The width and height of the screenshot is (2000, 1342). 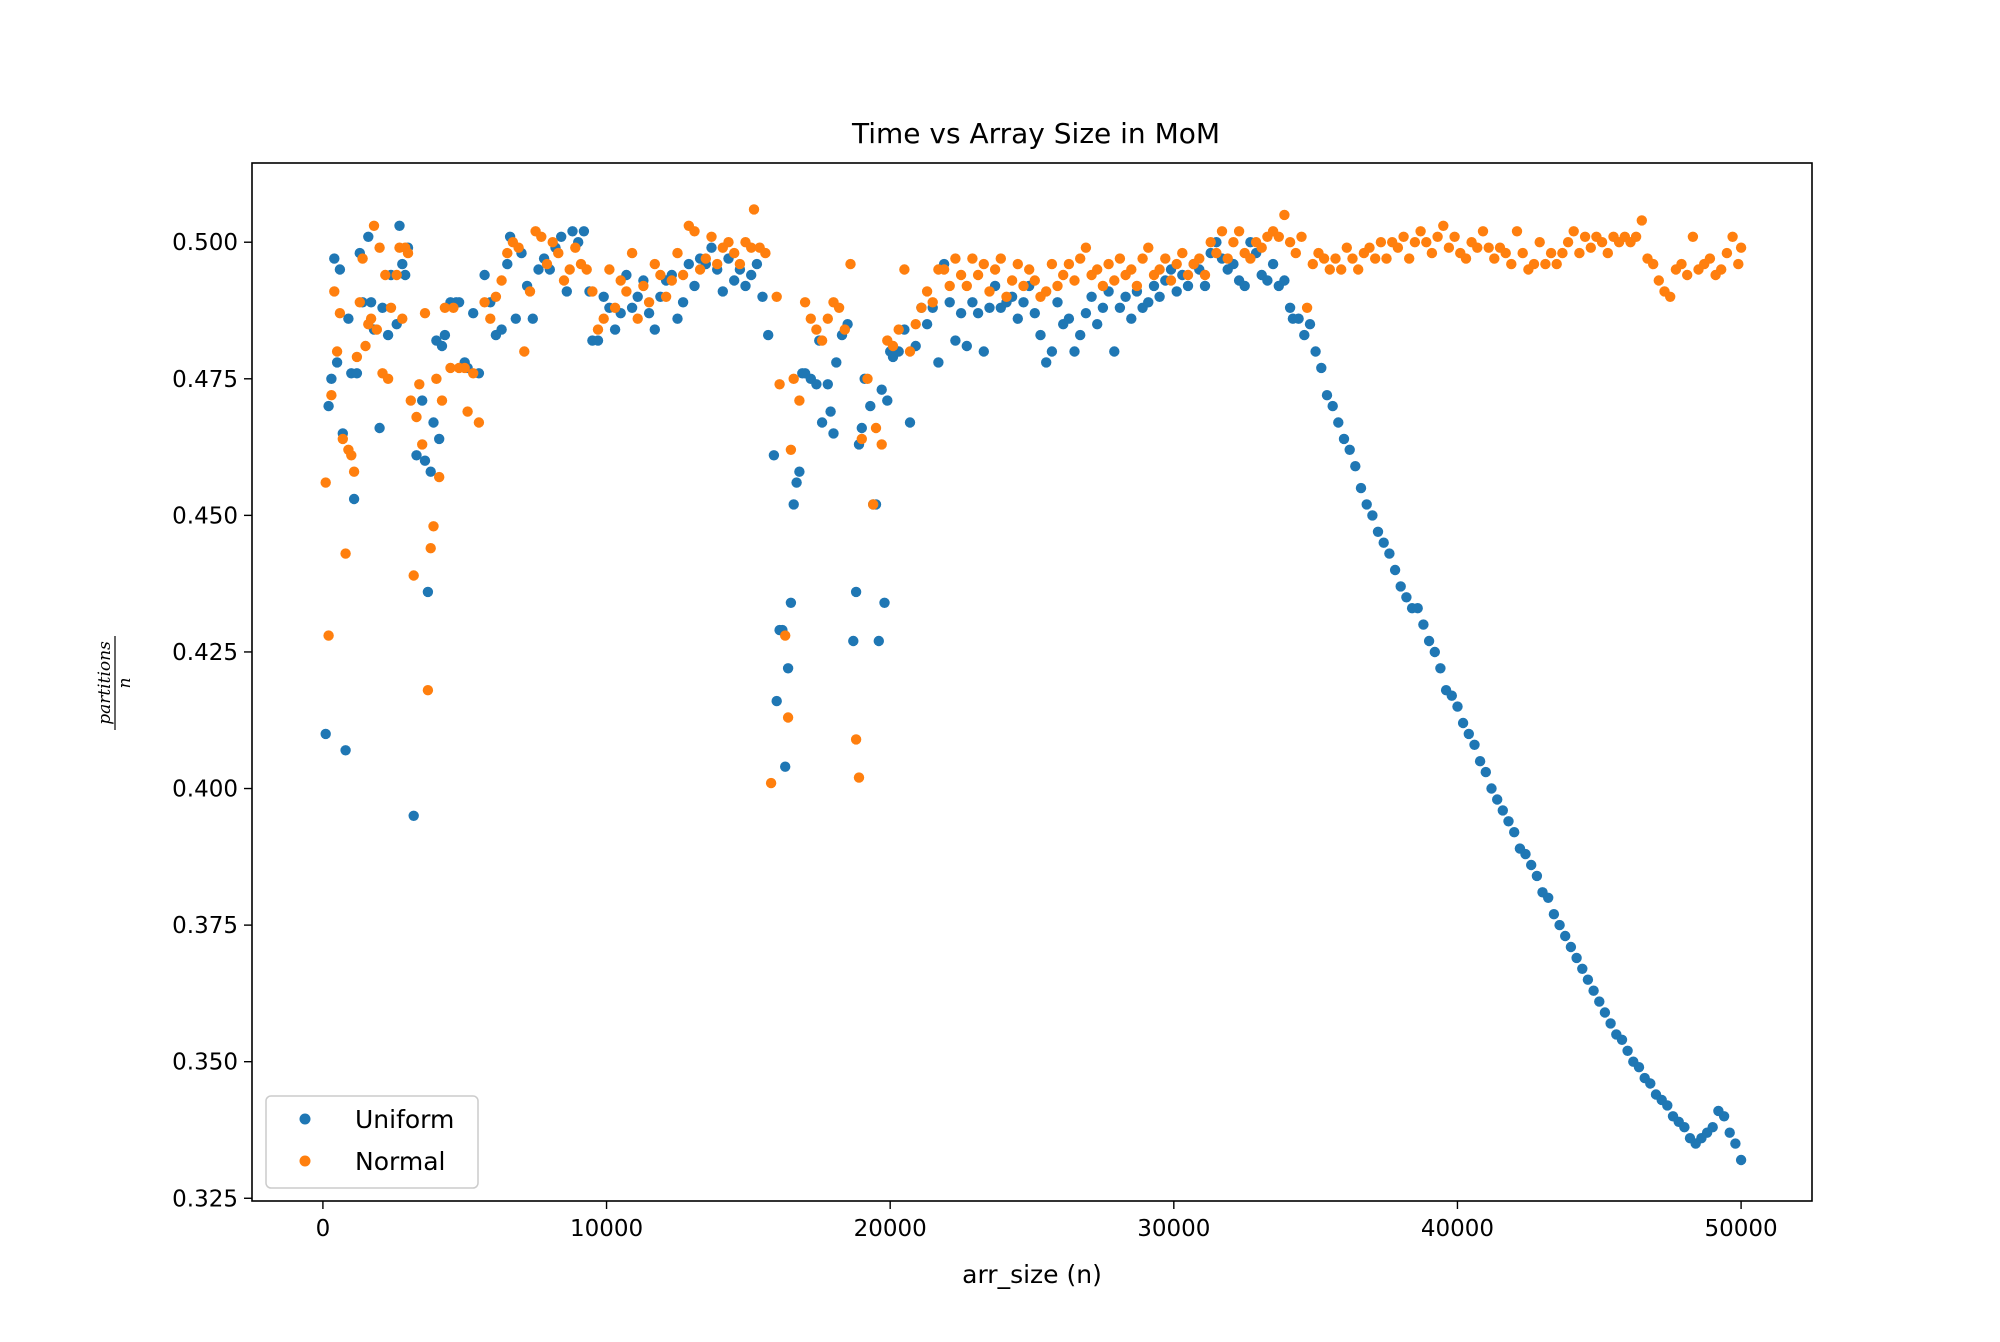 I want to click on legend-label-normal: Normal, so click(x=400, y=1161).